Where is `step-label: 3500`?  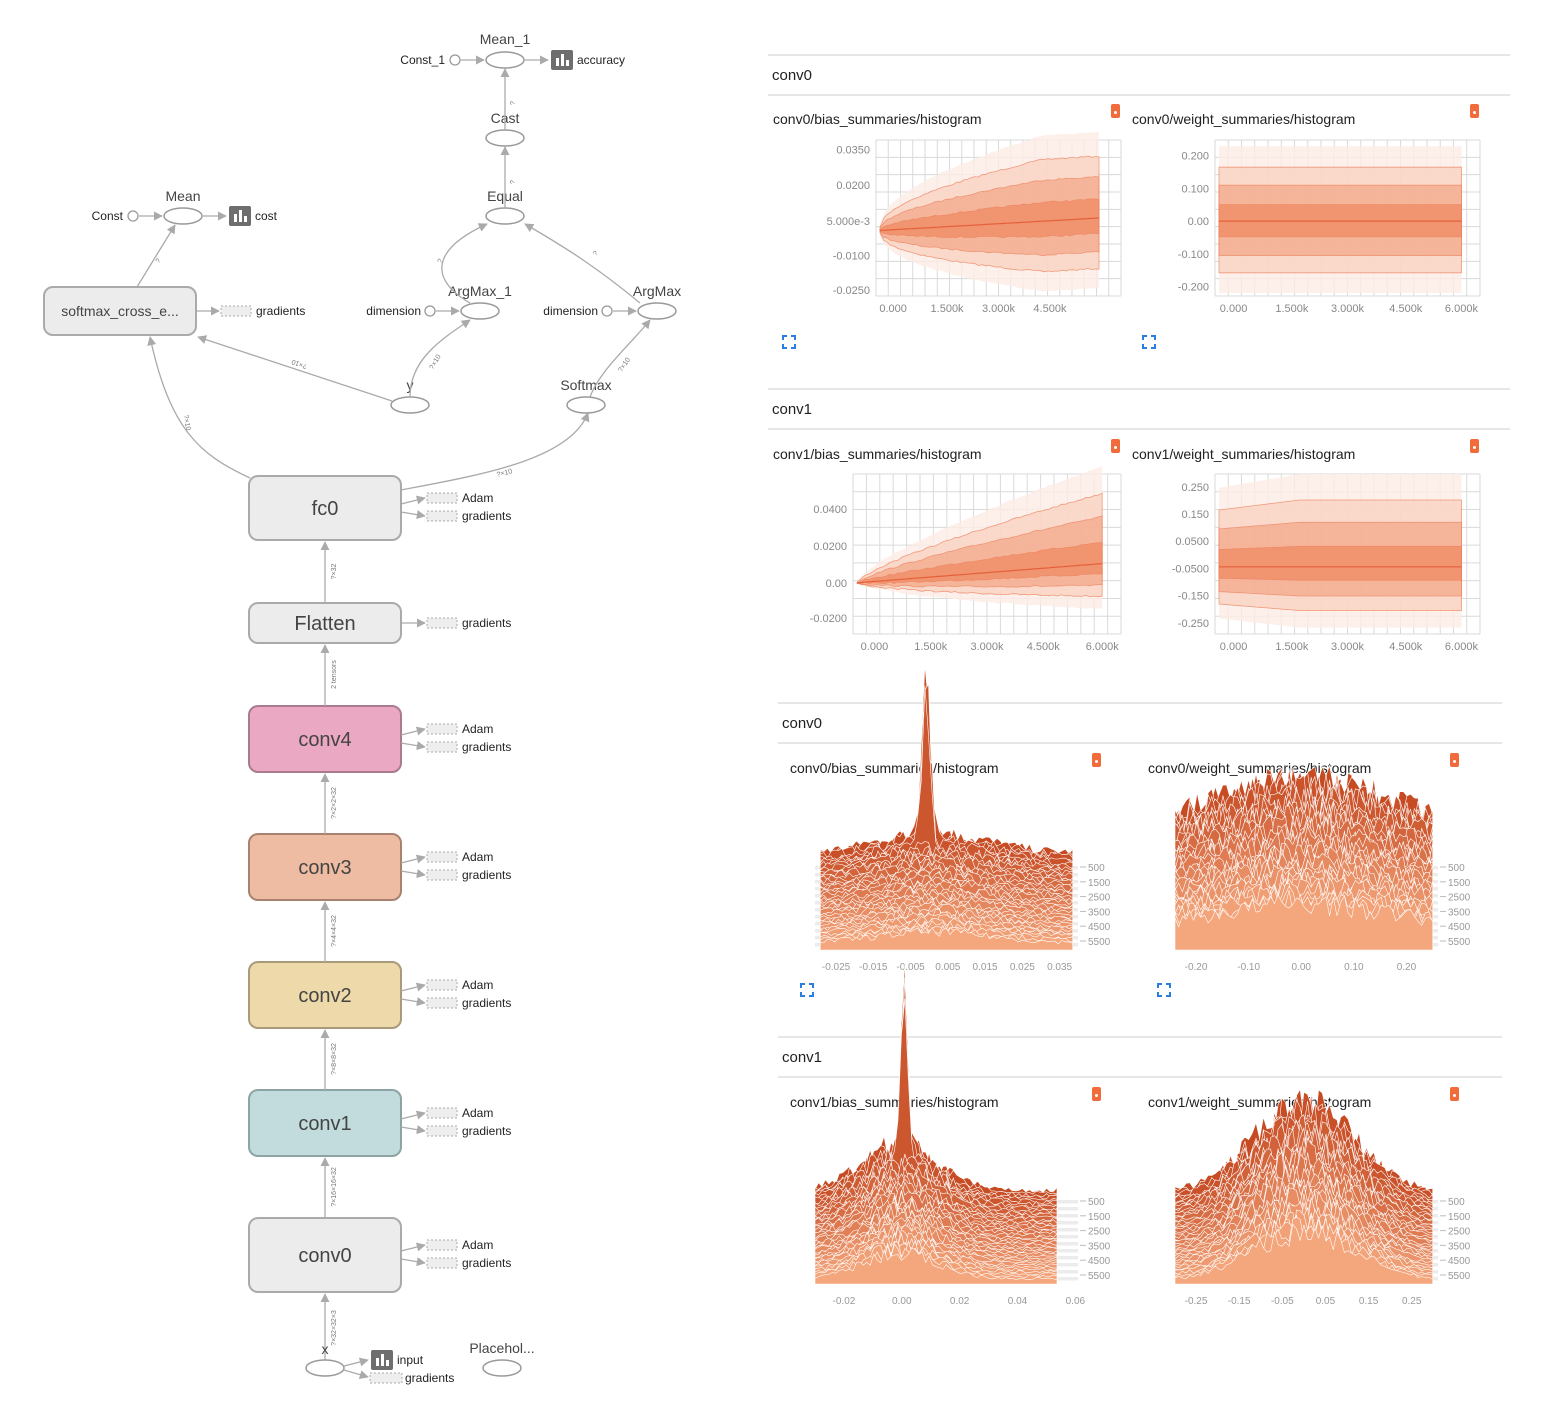
step-label: 3500 is located at coordinates (1459, 912).